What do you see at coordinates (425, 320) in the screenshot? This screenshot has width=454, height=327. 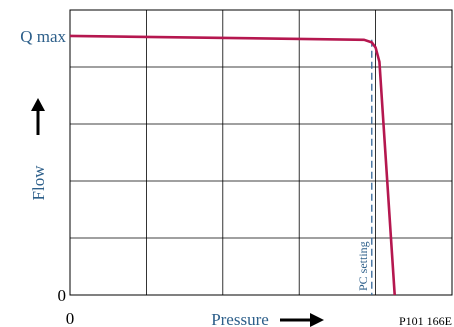 I see `figure-code: P101 166E` at bounding box center [425, 320].